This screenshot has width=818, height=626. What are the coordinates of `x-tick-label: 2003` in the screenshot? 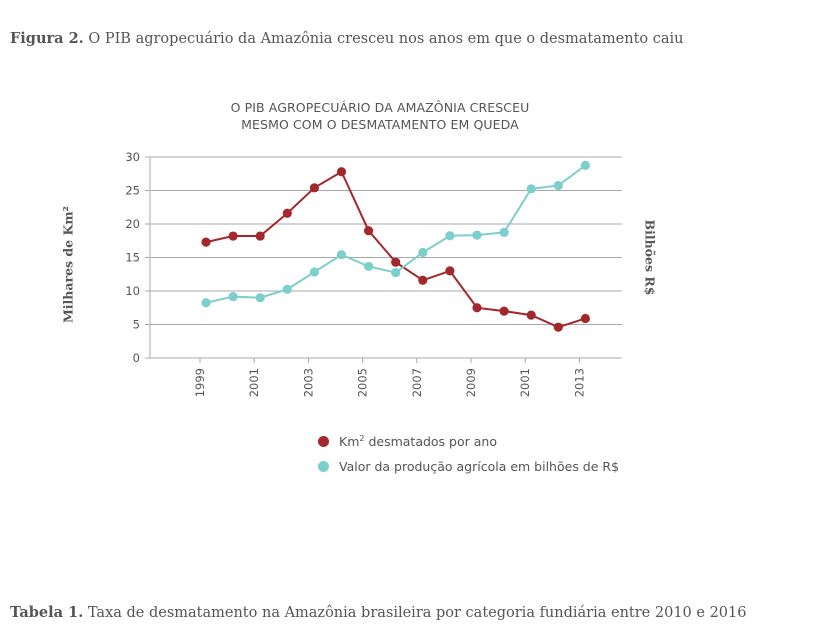 It's located at (308, 382).